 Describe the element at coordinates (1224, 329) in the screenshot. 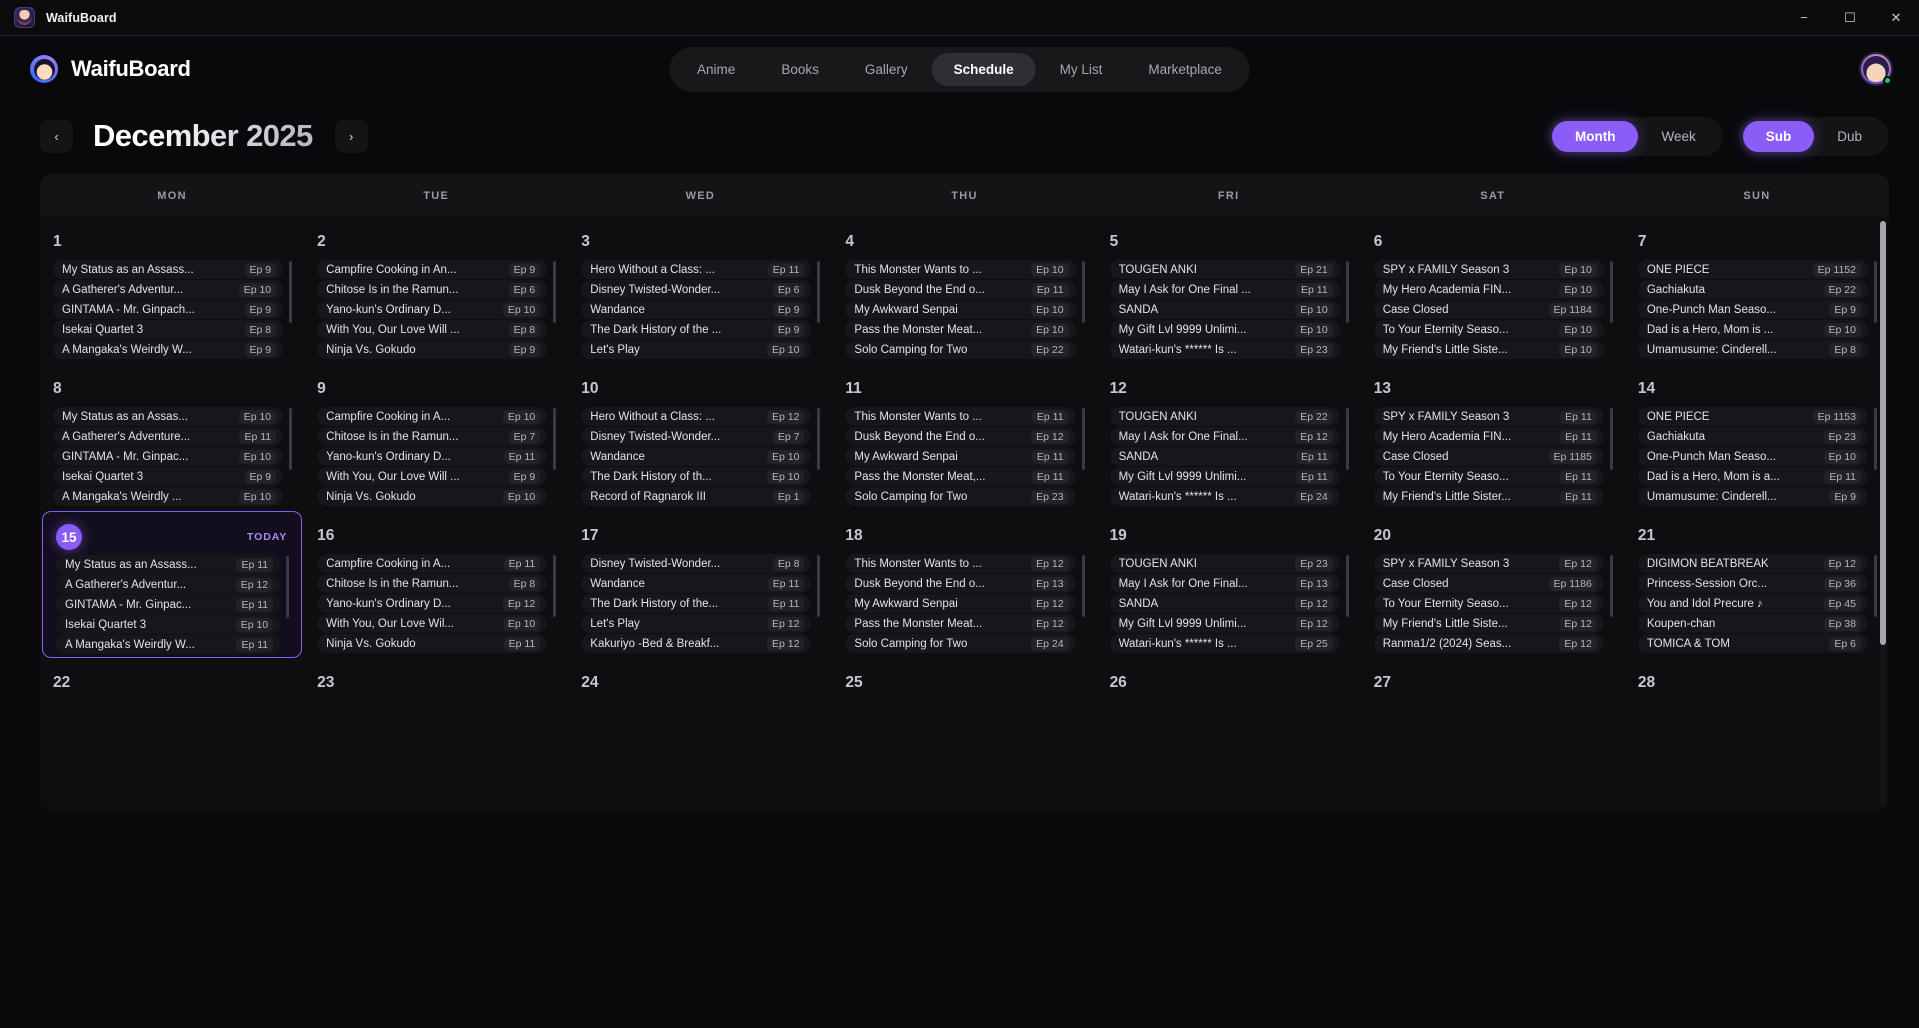

I see `show-list-item: My Gift Lvl 9999 Unlimi... Ep 10` at that location.